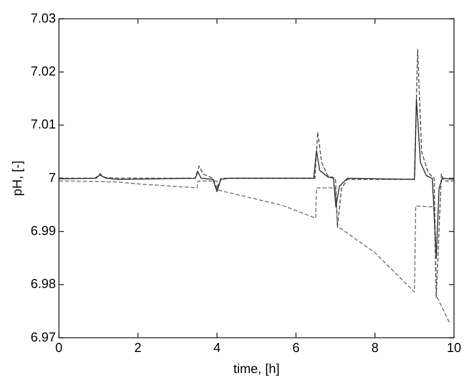 The image size is (474, 387). Describe the element at coordinates (217, 348) in the screenshot. I see `x-tick-label: 4` at that location.